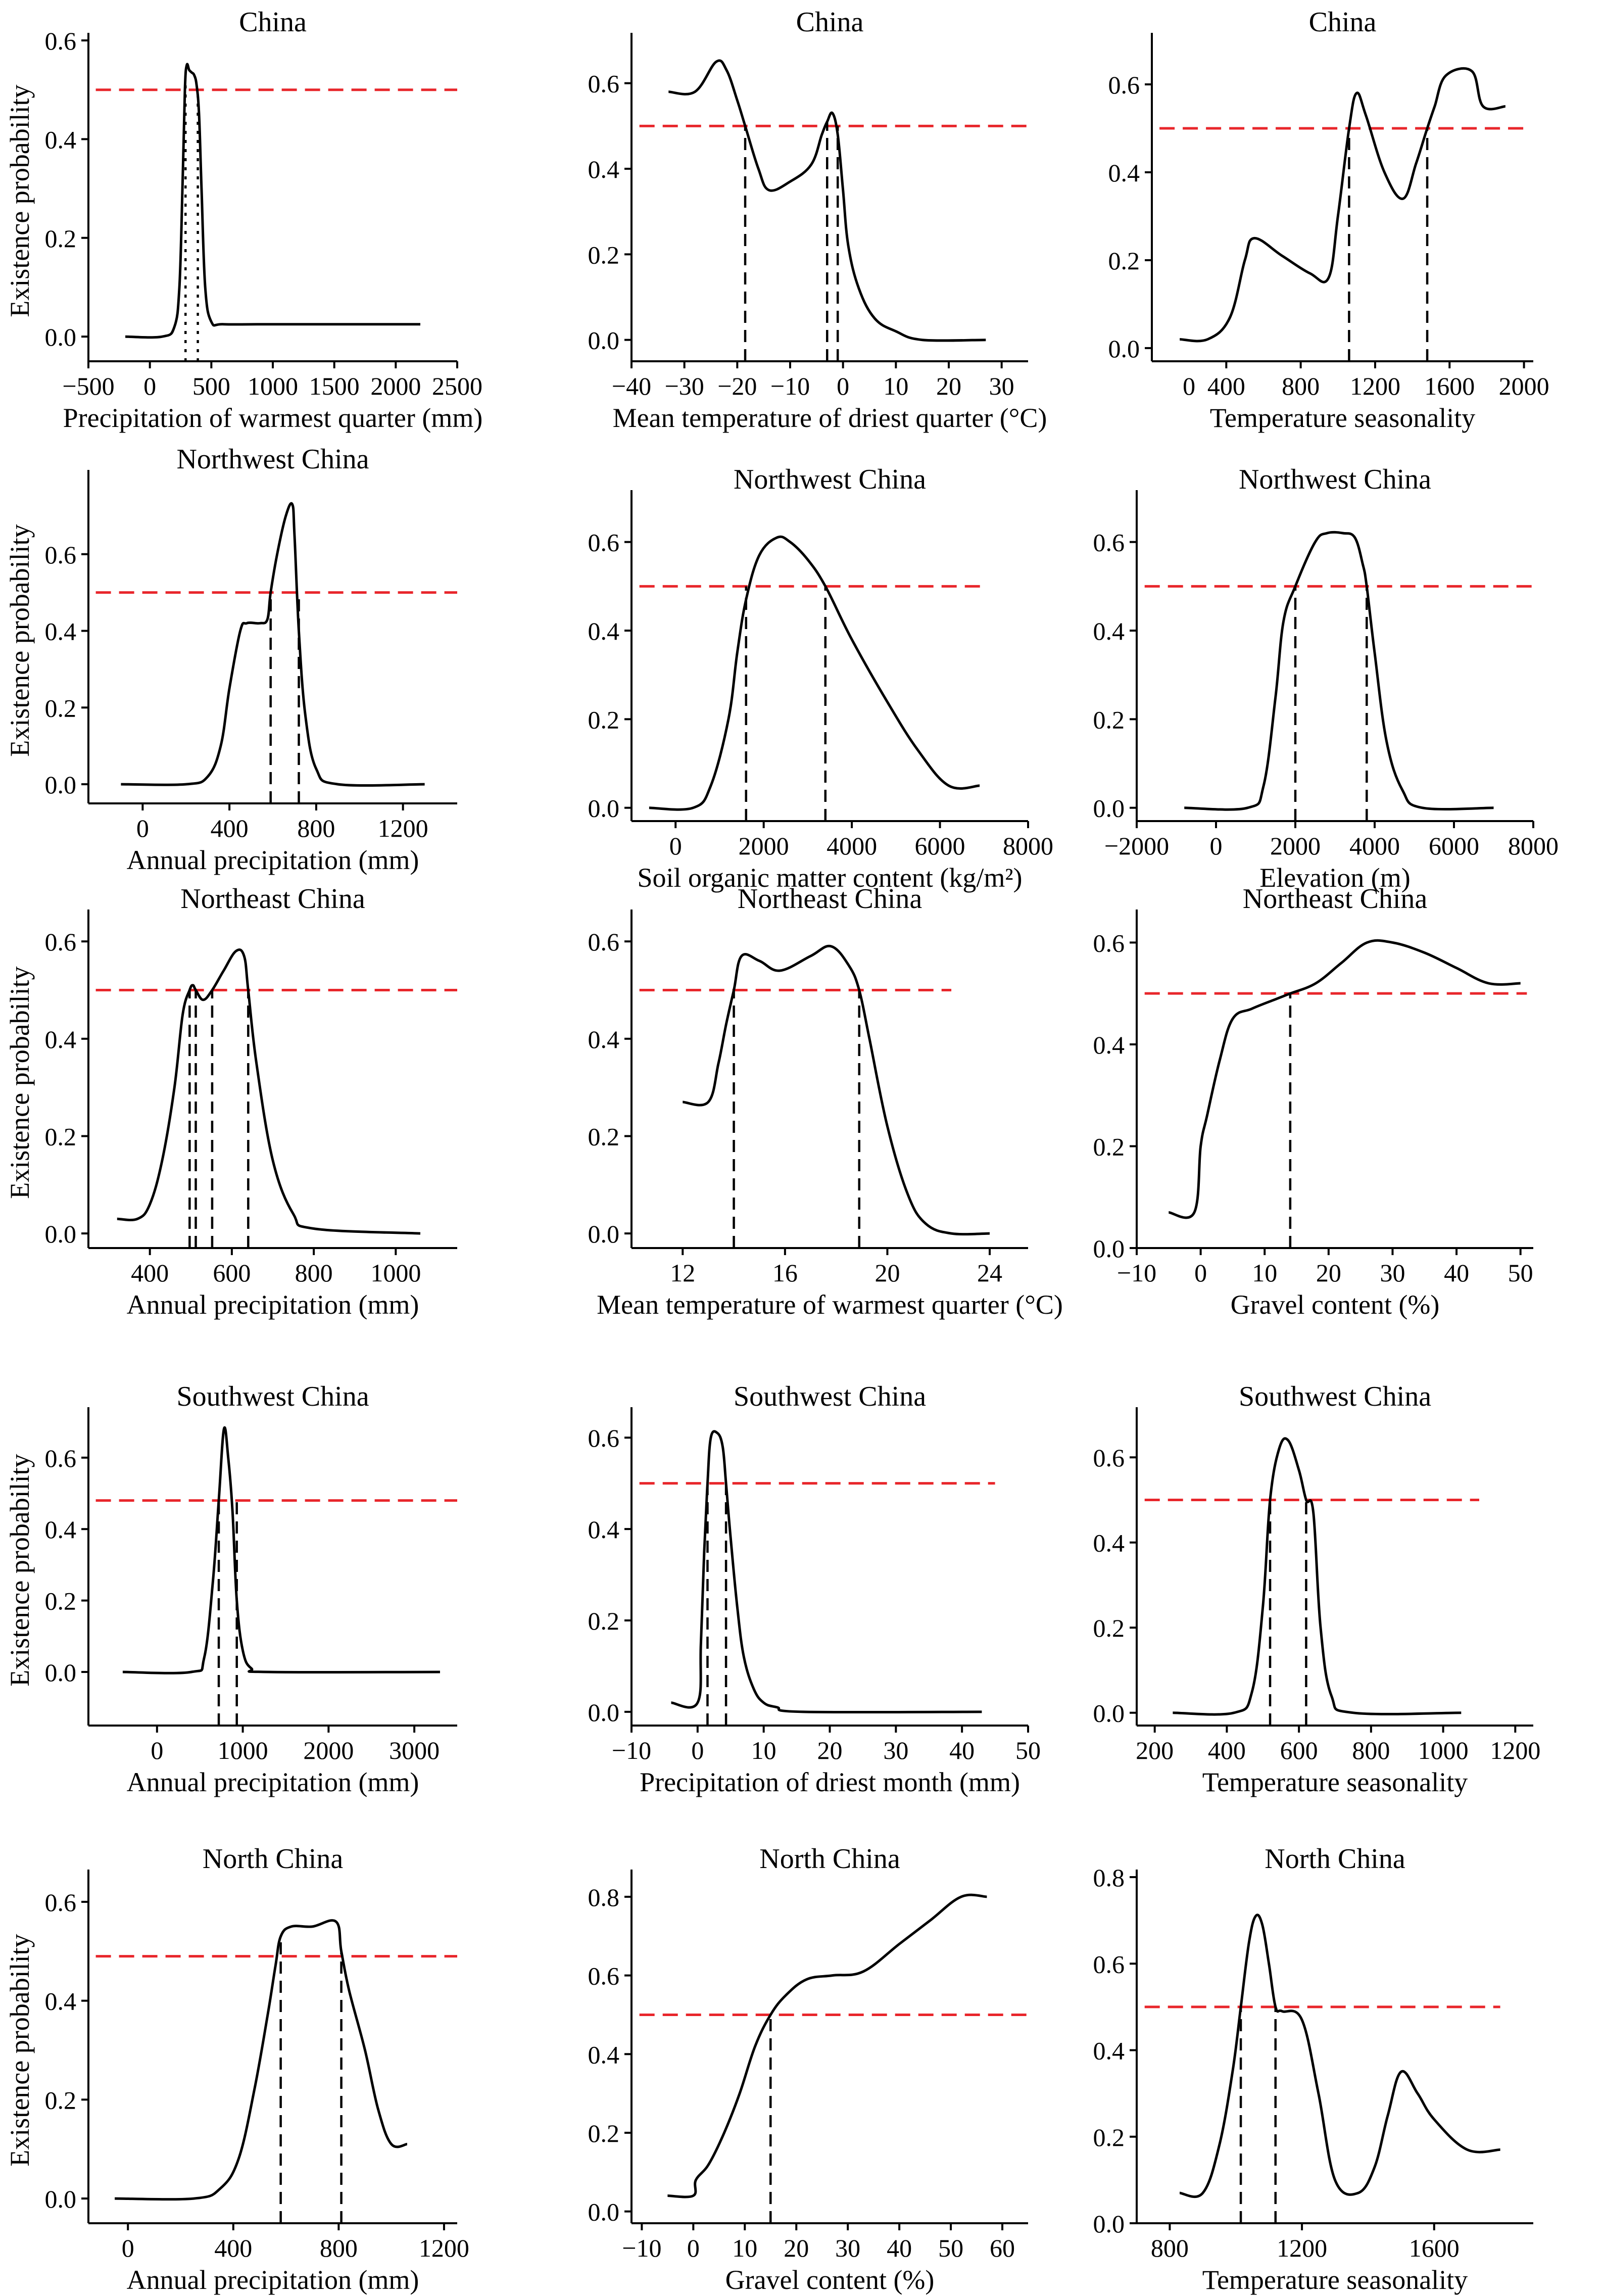 This screenshot has width=1603, height=2296. I want to click on x-tick-label: −2000, so click(1136, 846).